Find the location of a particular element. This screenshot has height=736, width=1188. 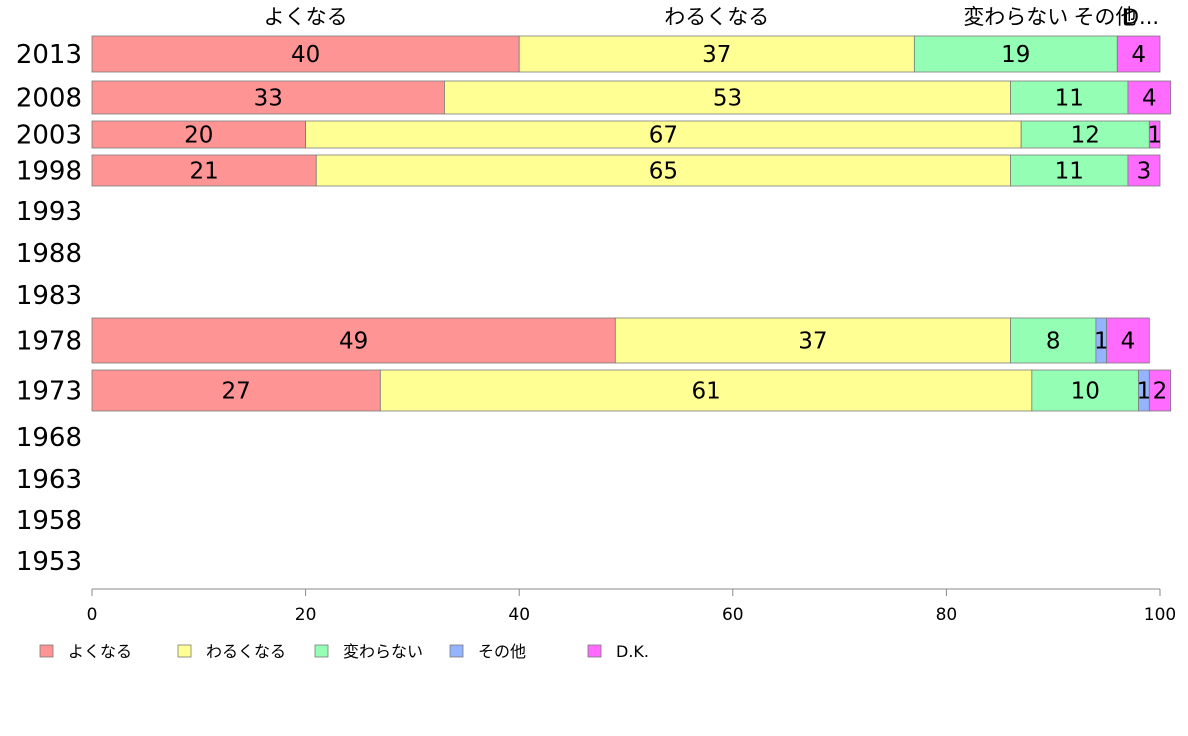

bar-value-label: 61 is located at coordinates (705, 392).